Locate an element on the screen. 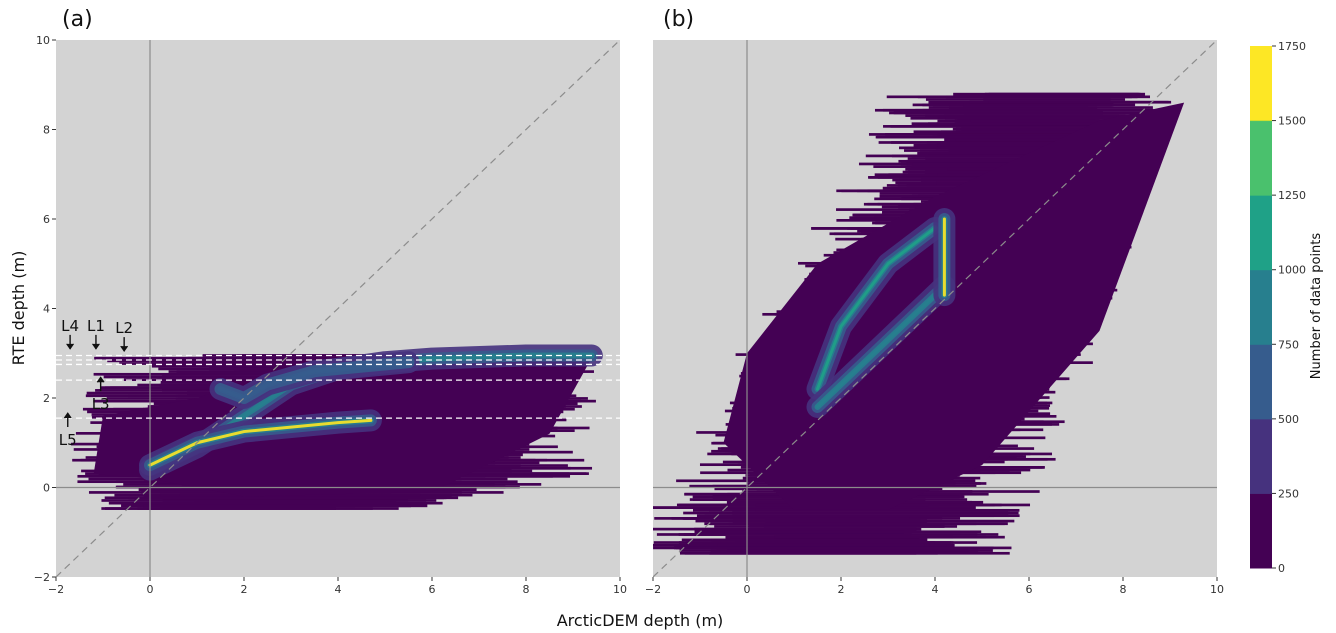  y-tick-label: 10 is located at coordinates (43, 40).